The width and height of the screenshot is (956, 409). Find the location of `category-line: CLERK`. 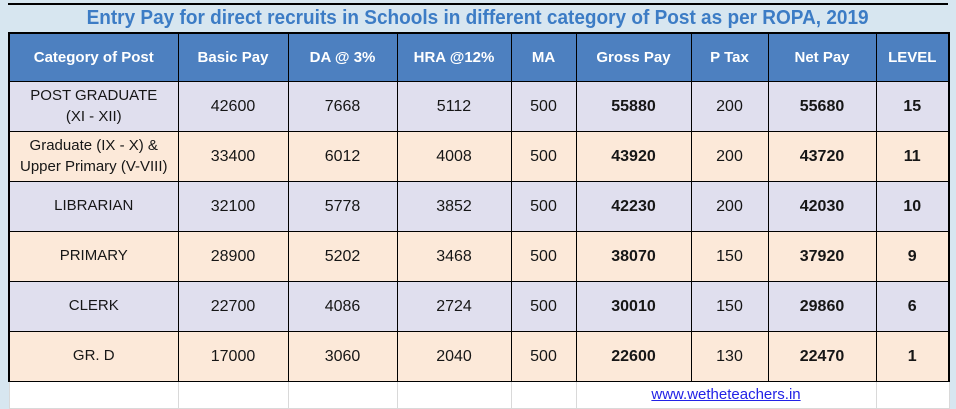

category-line: CLERK is located at coordinates (93, 306).